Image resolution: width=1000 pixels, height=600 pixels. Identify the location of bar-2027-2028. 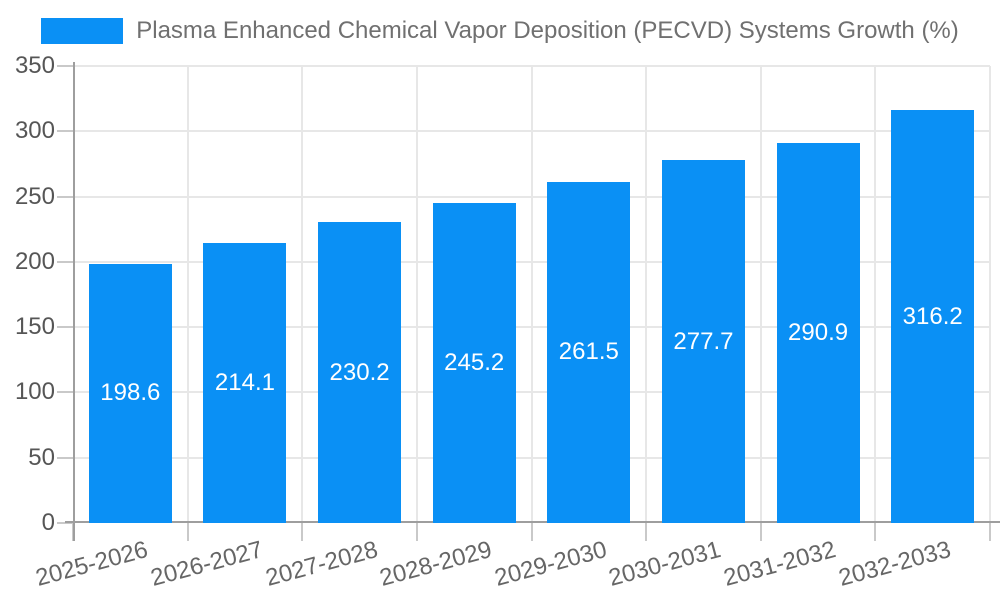
(360, 372).